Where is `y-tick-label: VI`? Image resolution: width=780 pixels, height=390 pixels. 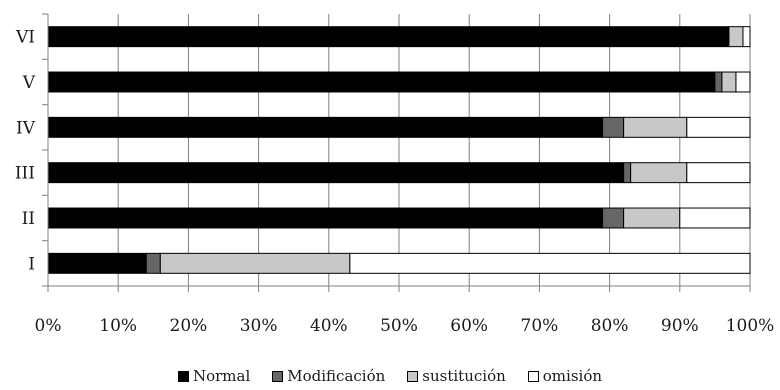
y-tick-label: VI is located at coordinates (25, 38).